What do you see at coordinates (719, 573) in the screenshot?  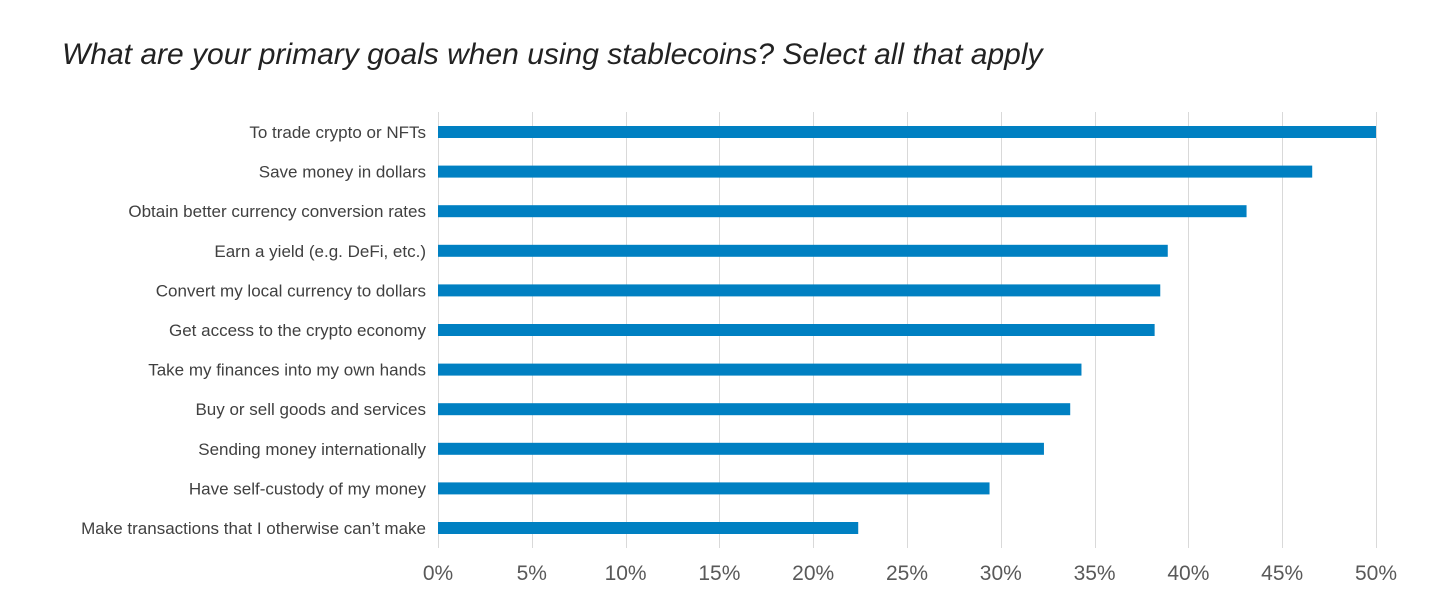 I see `x-tick-label: 15%` at bounding box center [719, 573].